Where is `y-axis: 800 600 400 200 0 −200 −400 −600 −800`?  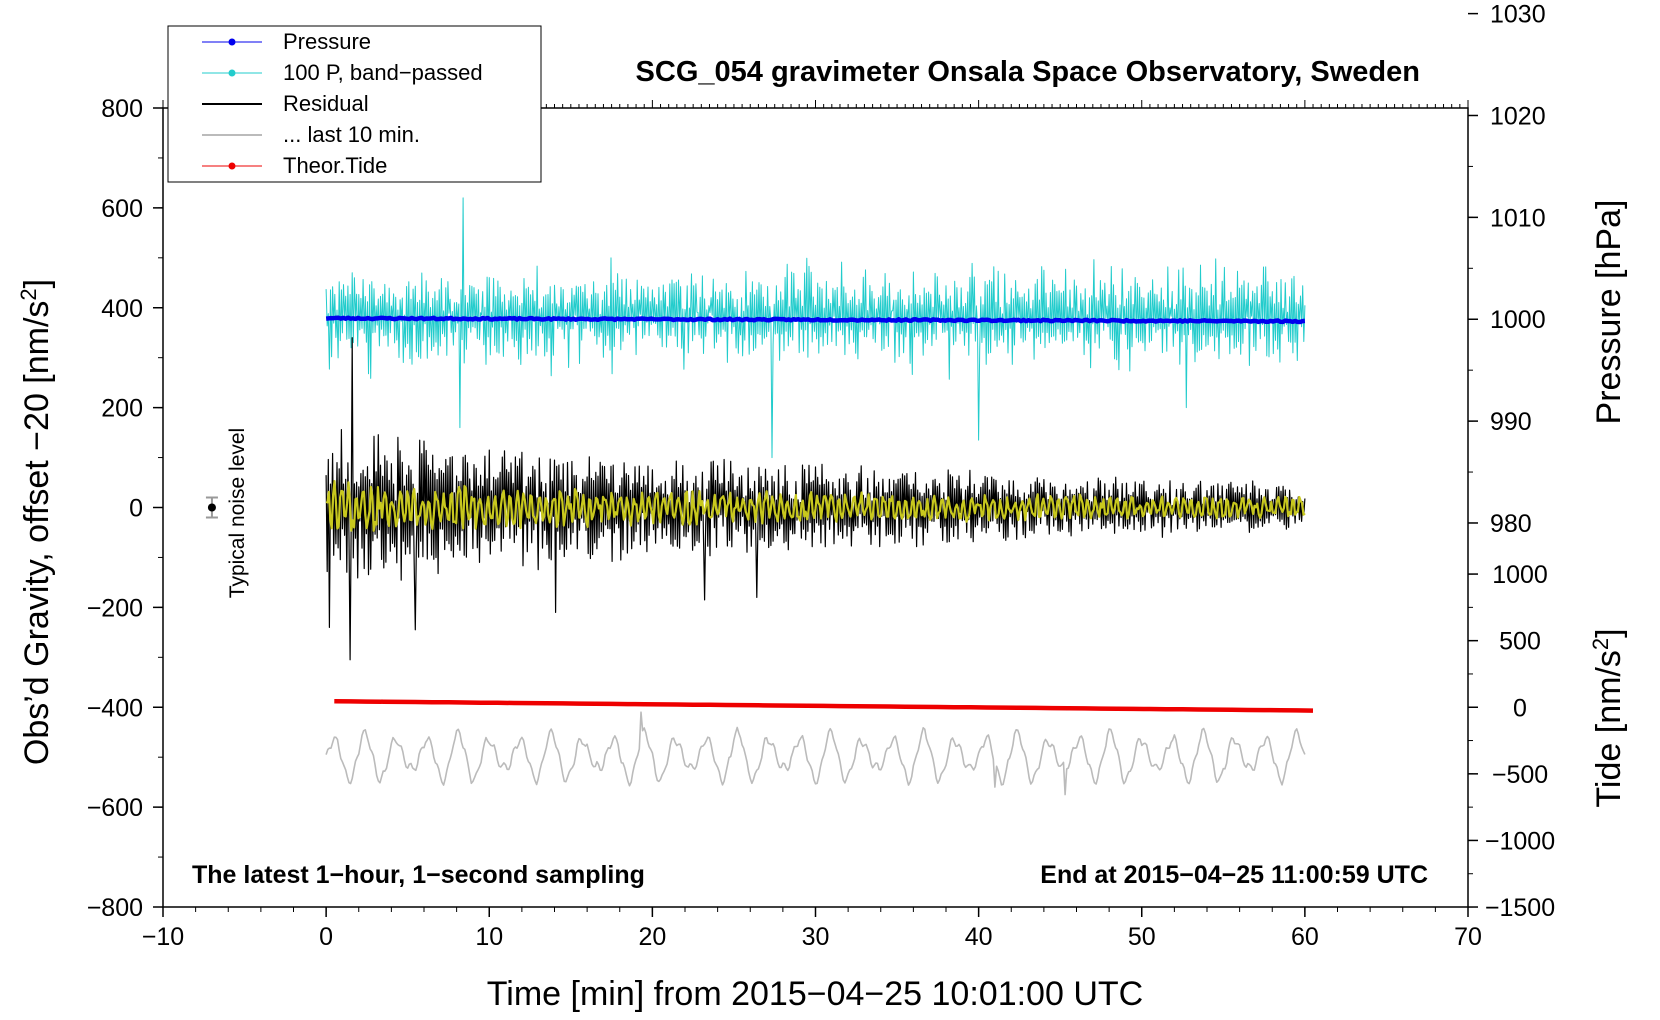
y-axis: 800 600 400 200 0 −200 −400 −600 −800 is located at coordinates (125, 508).